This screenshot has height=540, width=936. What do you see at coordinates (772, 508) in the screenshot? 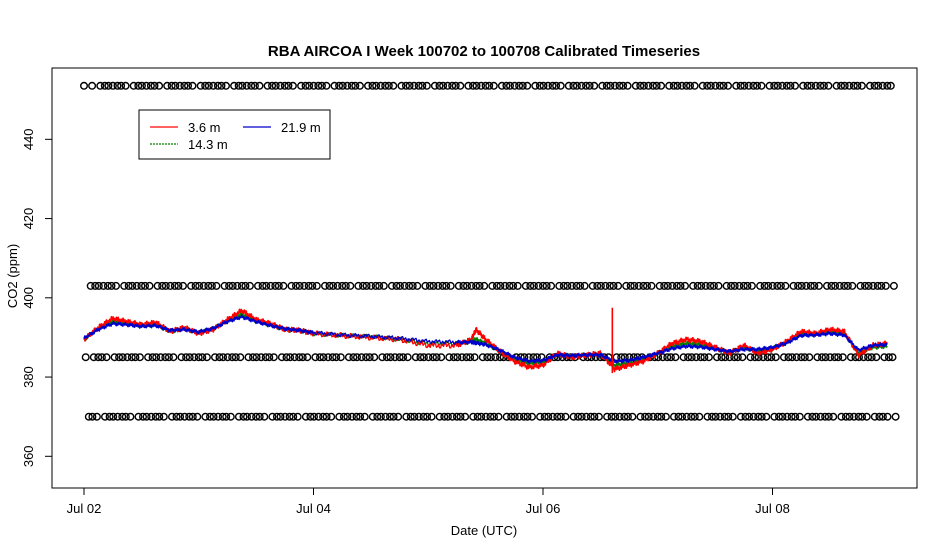
I see `x-tick-label-jul-08: Jul 08` at bounding box center [772, 508].